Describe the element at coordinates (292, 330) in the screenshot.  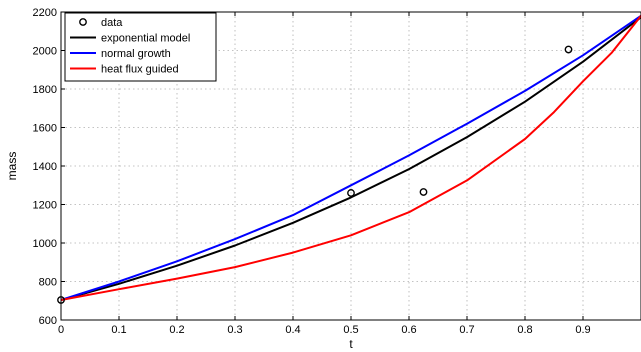
I see `x-tick-label: 0.4` at that location.